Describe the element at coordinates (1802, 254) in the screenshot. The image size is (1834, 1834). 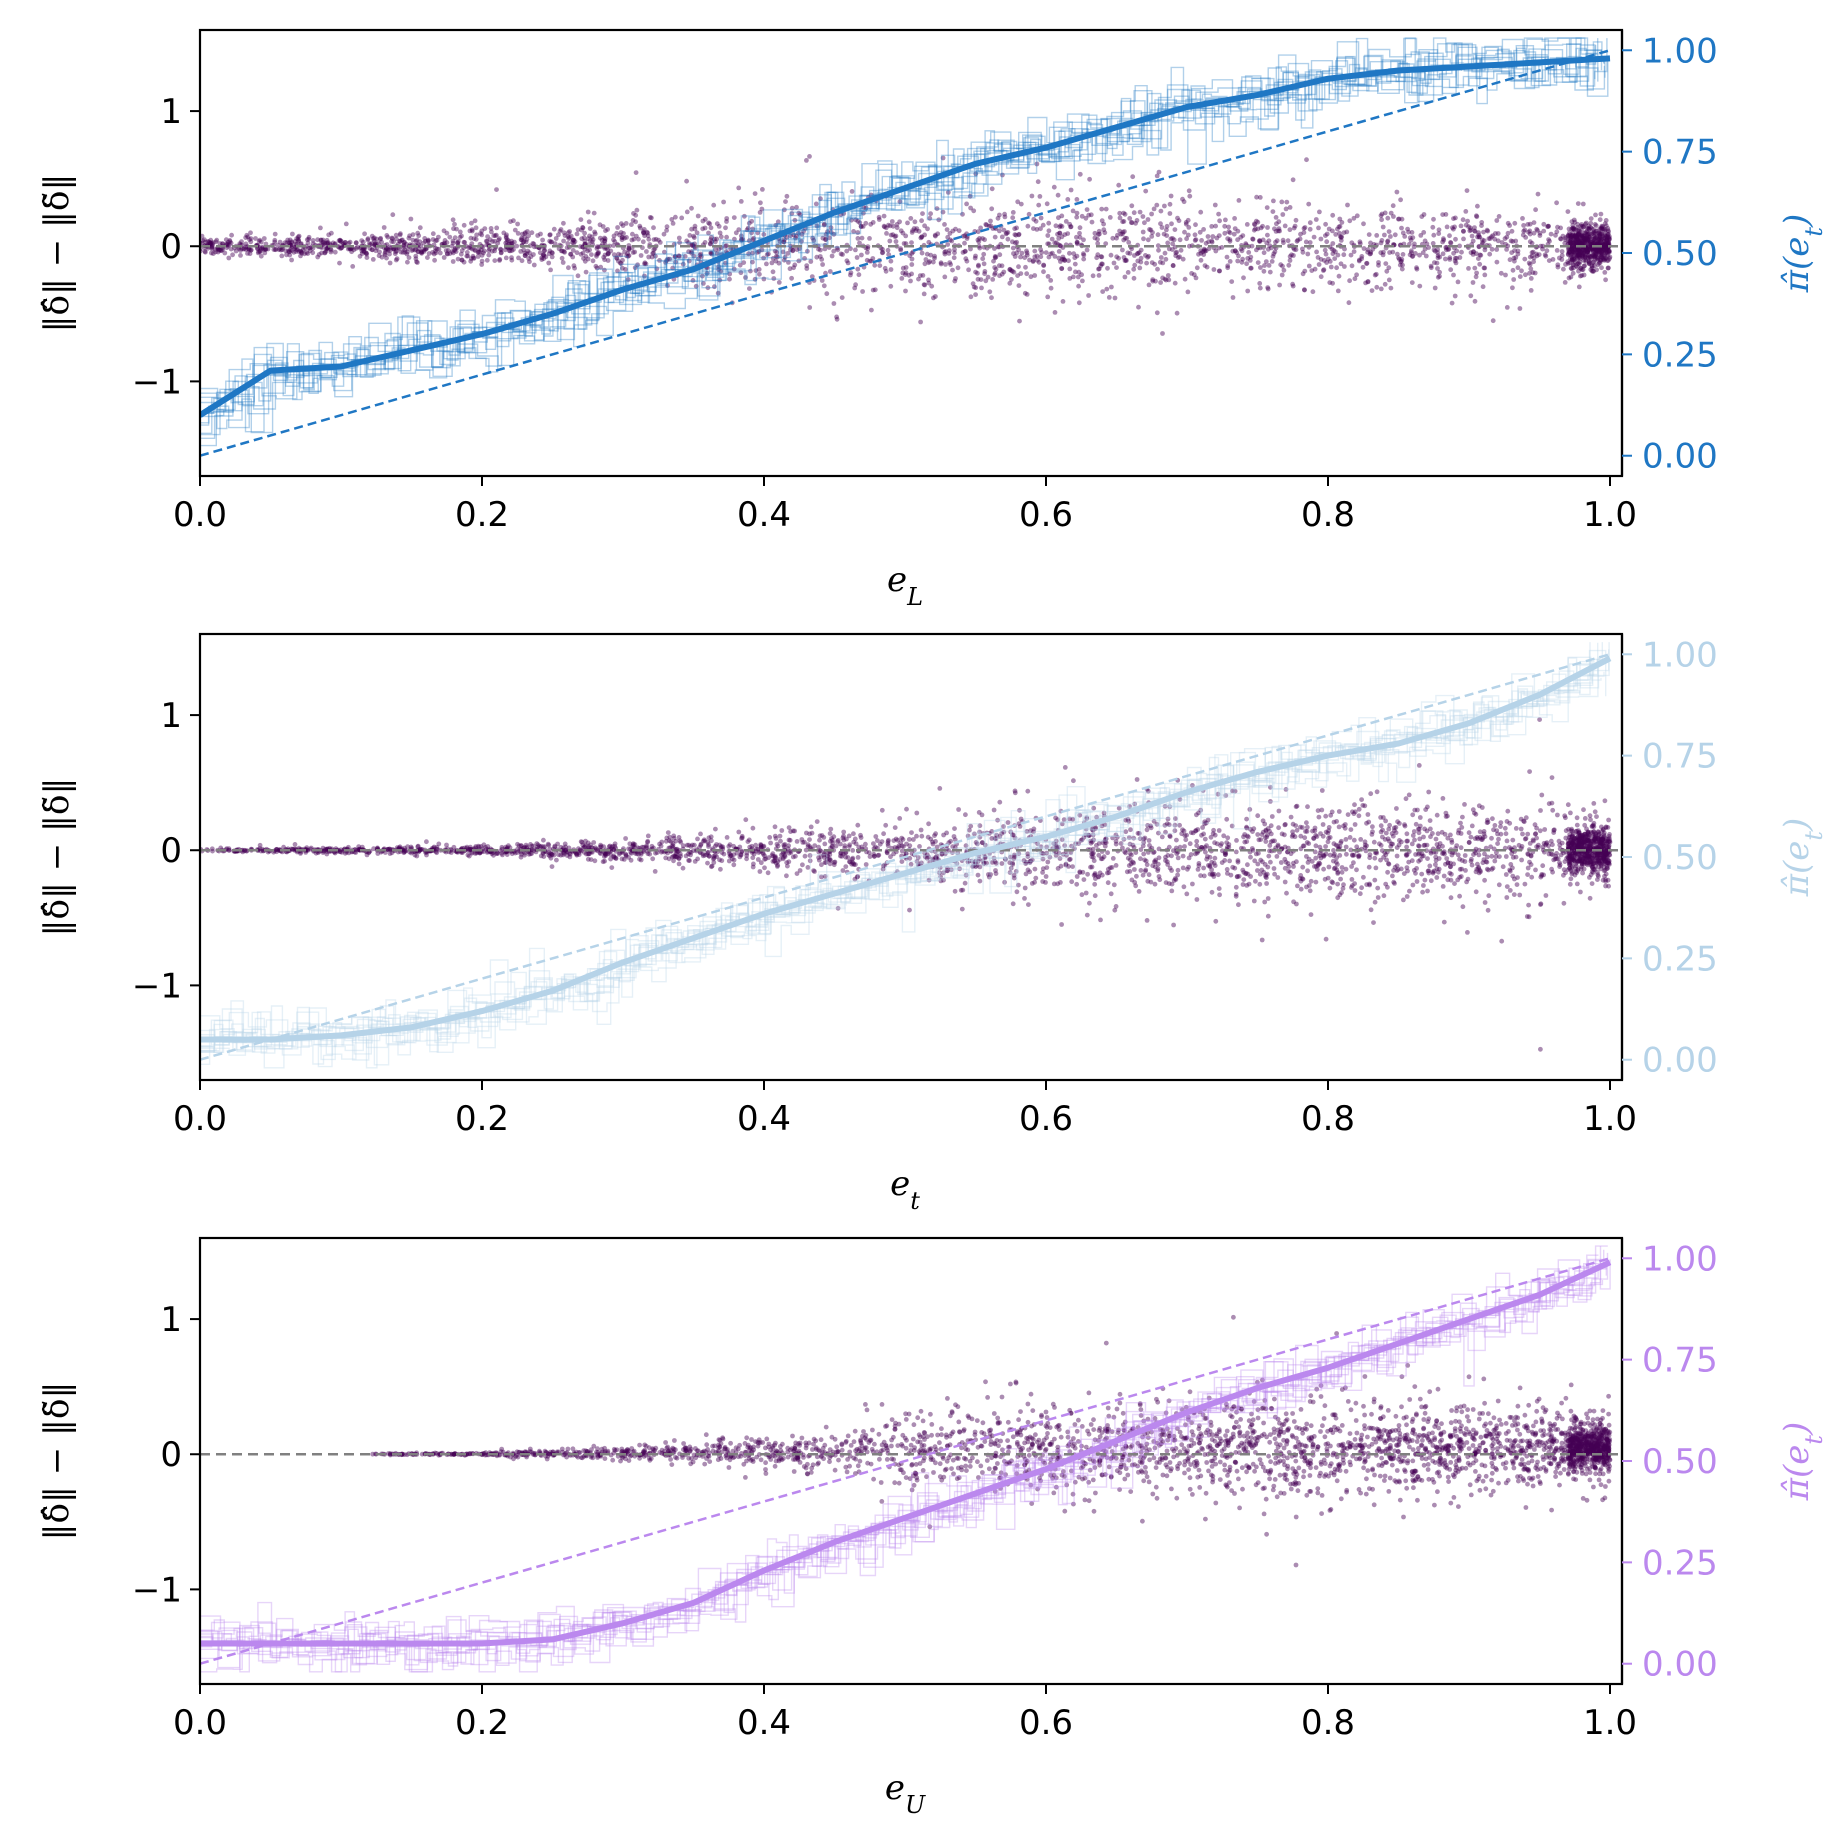
I see `y-right-axis-label: π̂(et)` at that location.